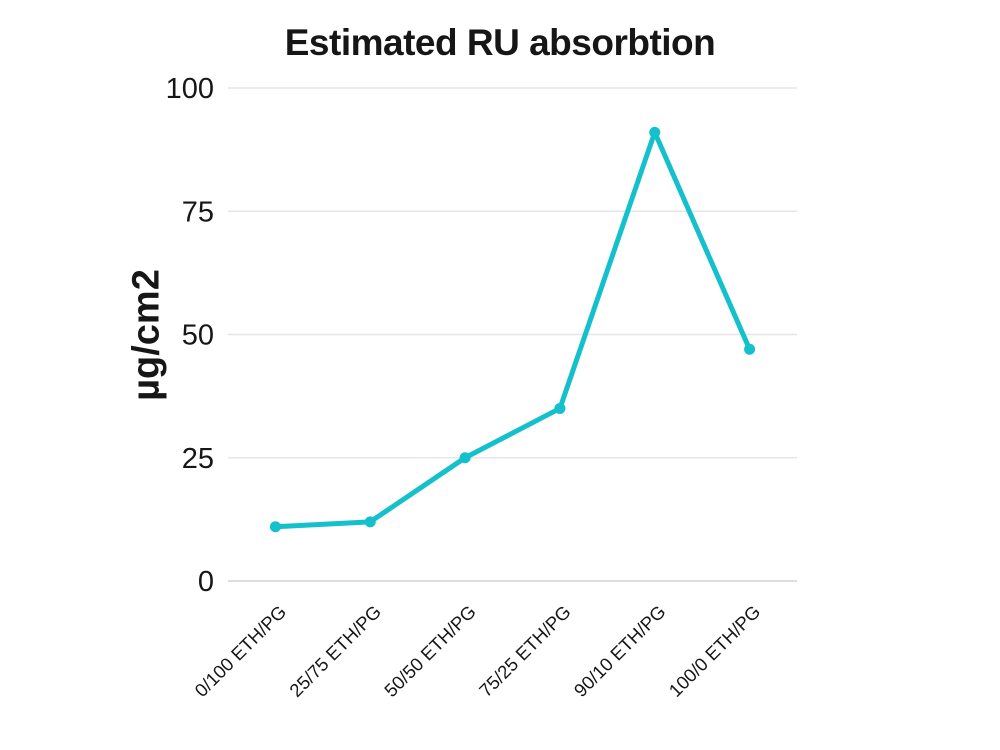  What do you see at coordinates (430, 651) in the screenshot?
I see `x-tick-label: 50/50 ETH/PG` at bounding box center [430, 651].